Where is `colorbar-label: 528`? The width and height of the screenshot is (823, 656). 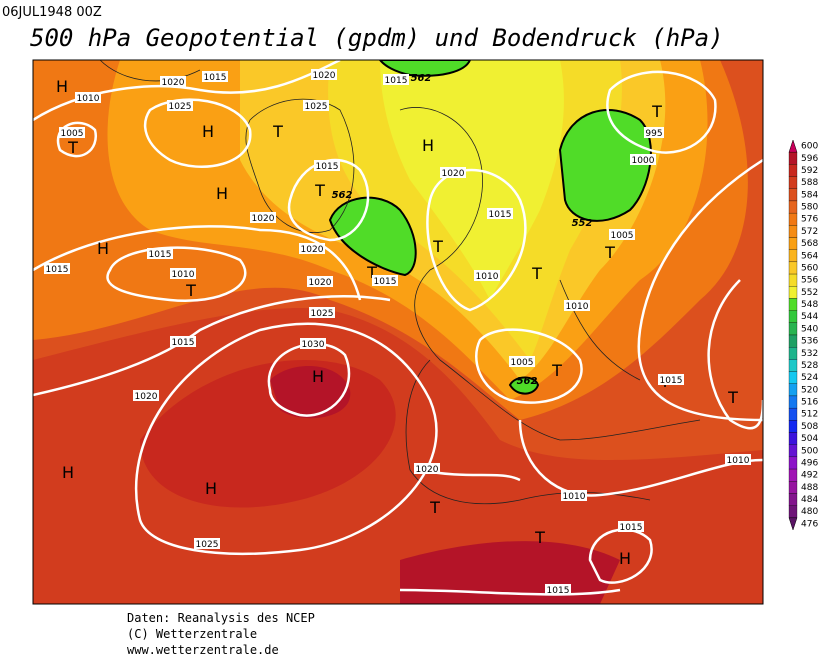 colorbar-label: 528 is located at coordinates (809, 366).